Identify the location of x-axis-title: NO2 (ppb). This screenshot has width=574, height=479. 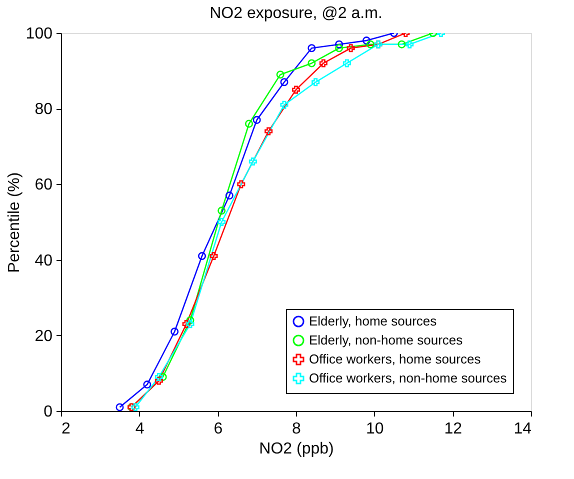
(296, 449).